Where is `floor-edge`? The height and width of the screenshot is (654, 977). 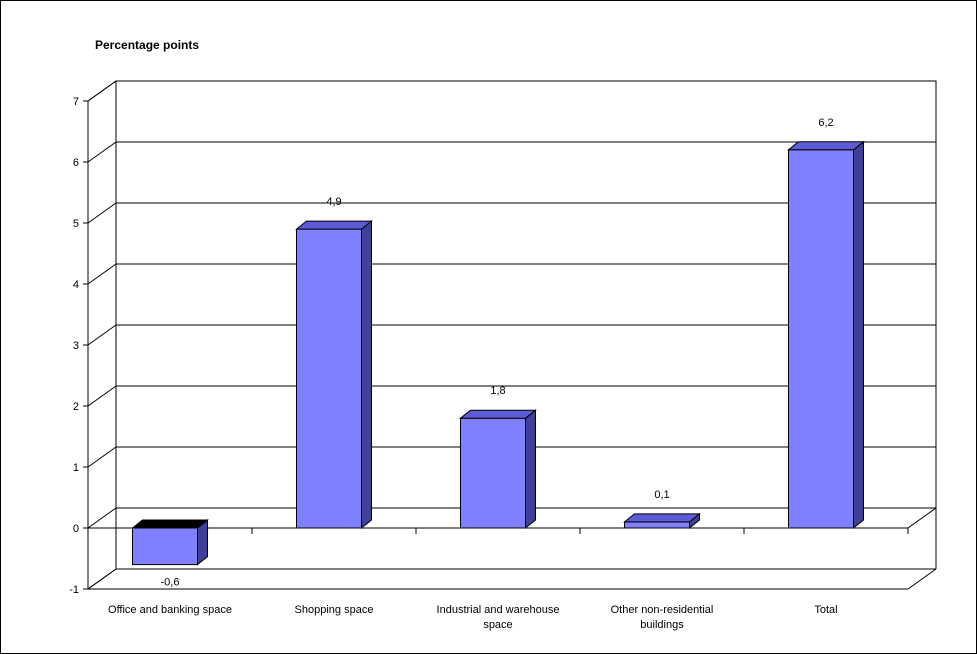
floor-edge is located at coordinates (512, 579).